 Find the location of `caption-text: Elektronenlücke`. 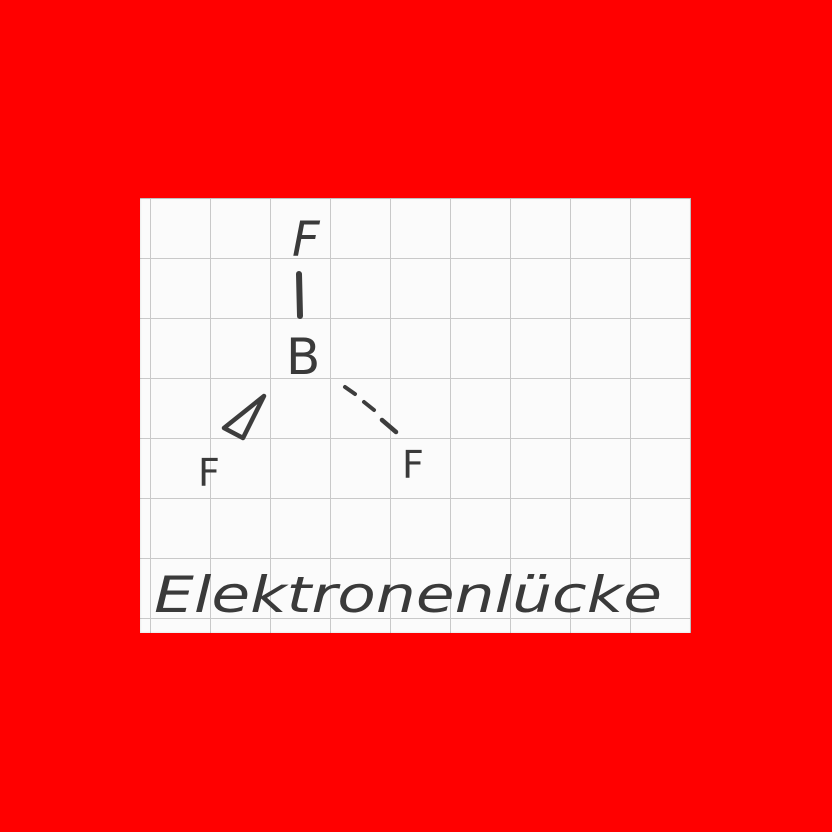

caption-text: Elektronenlücke is located at coordinates (408, 595).